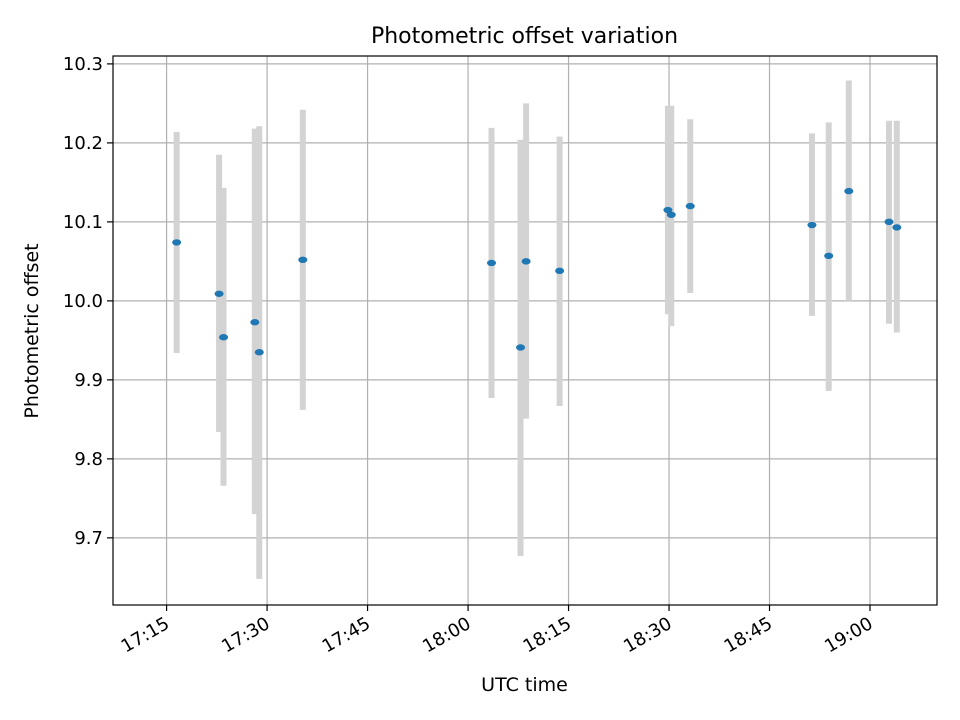 This screenshot has height=720, width=960. I want to click on y-tick-label: 10.0, so click(83, 301).